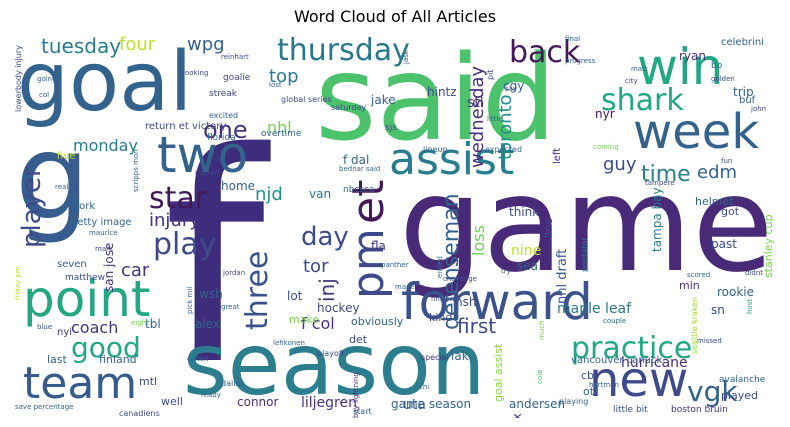 The image size is (790, 427). Describe the element at coordinates (136, 170) in the screenshot. I see `word-scripps-mon: scripps mon` at that location.